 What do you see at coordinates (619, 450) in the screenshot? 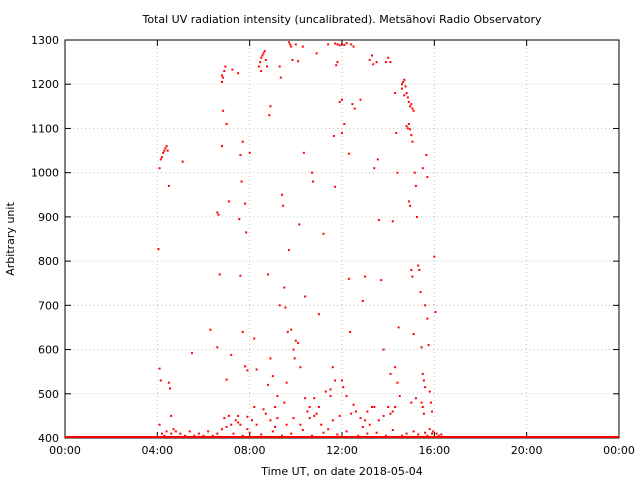
I see `x-tick-label: 00:00` at bounding box center [619, 450].